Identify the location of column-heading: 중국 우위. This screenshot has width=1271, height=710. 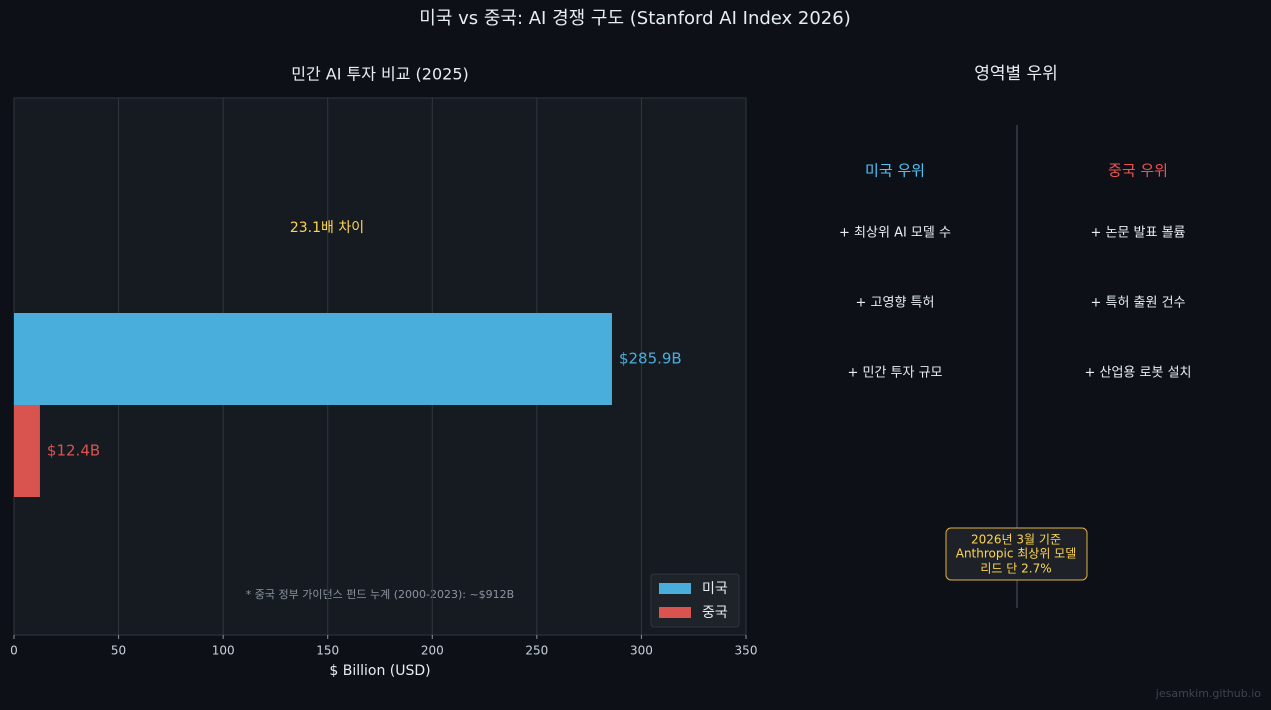
(1138, 171).